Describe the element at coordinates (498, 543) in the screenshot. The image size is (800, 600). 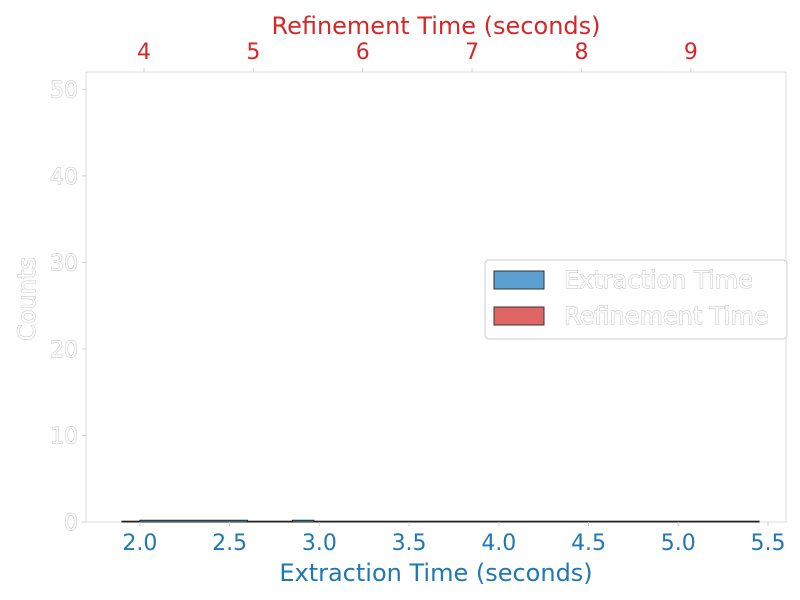
I see `x-tick-label: 4.0` at that location.